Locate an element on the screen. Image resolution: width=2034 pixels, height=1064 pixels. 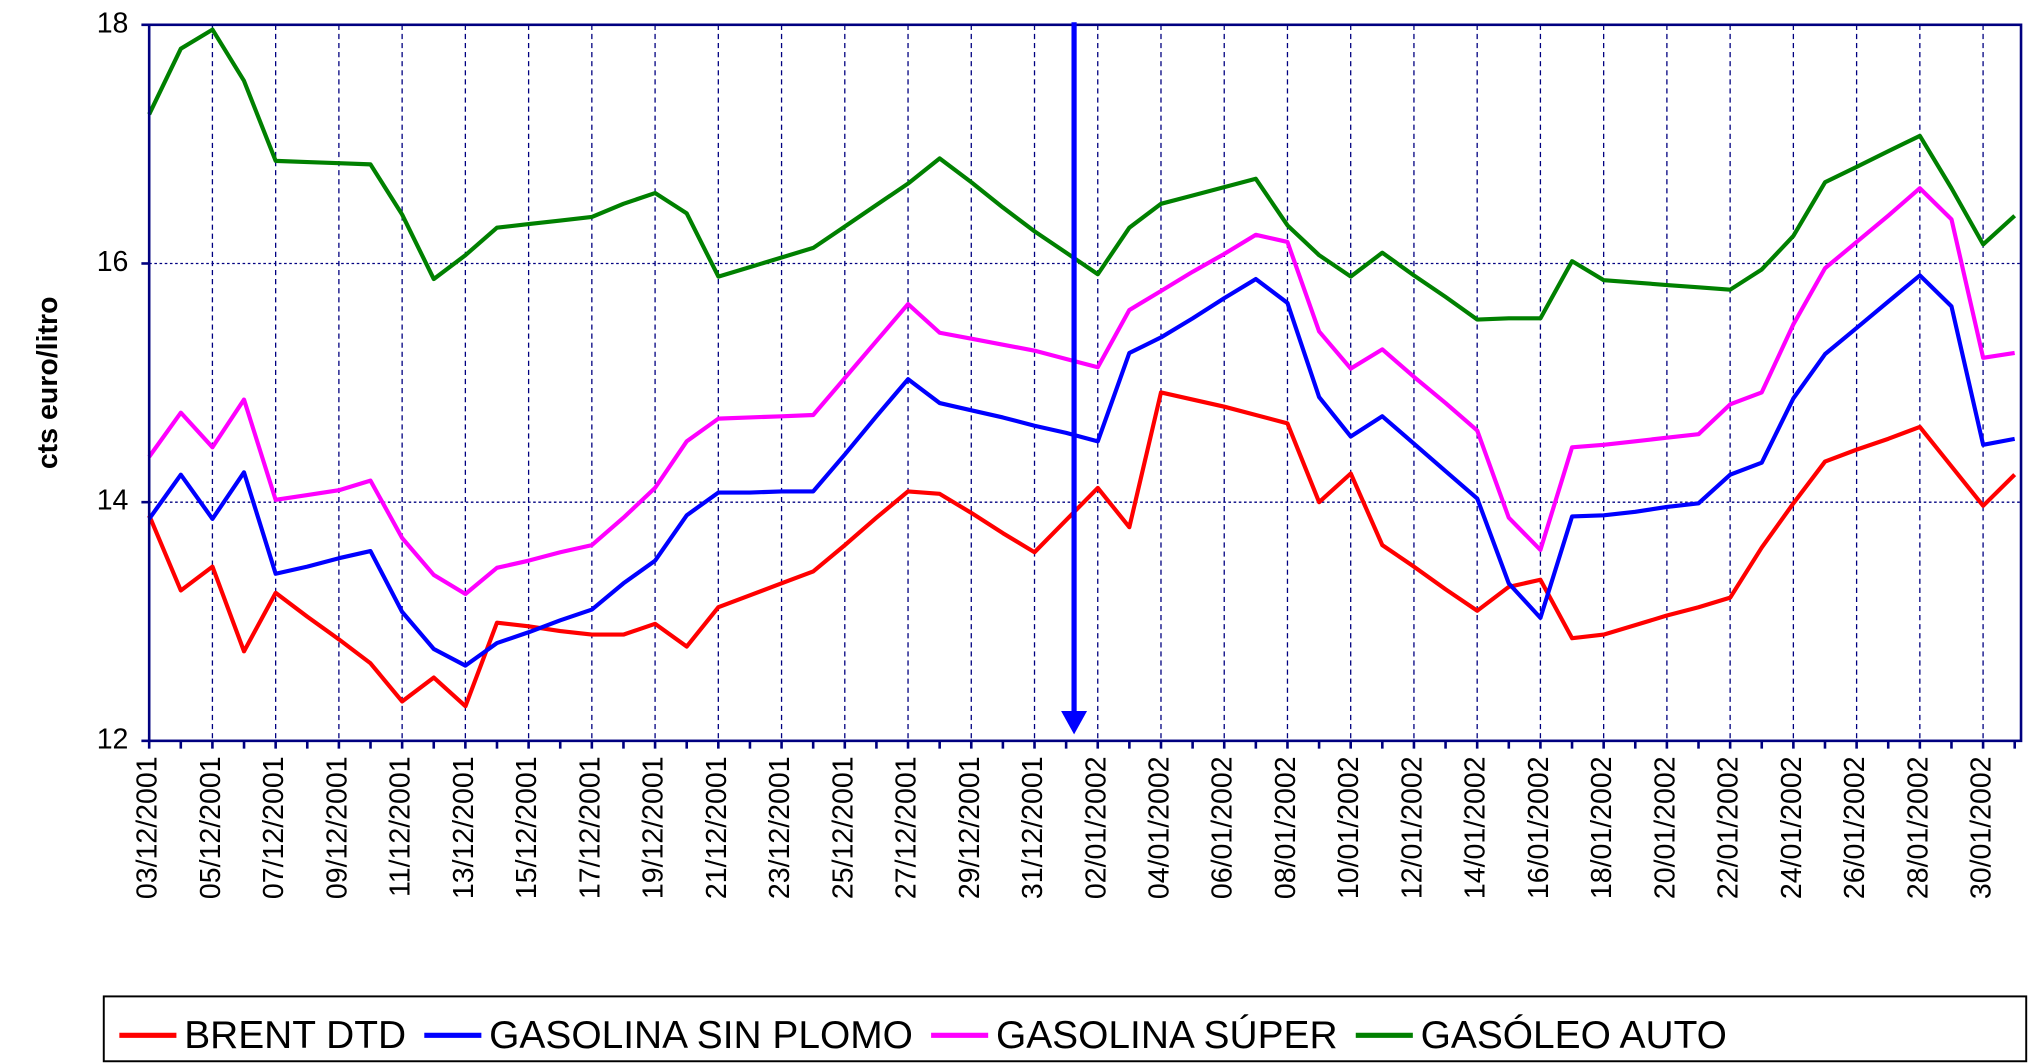
x-tick-label: 28/01/2002 is located at coordinates (1918, 827).